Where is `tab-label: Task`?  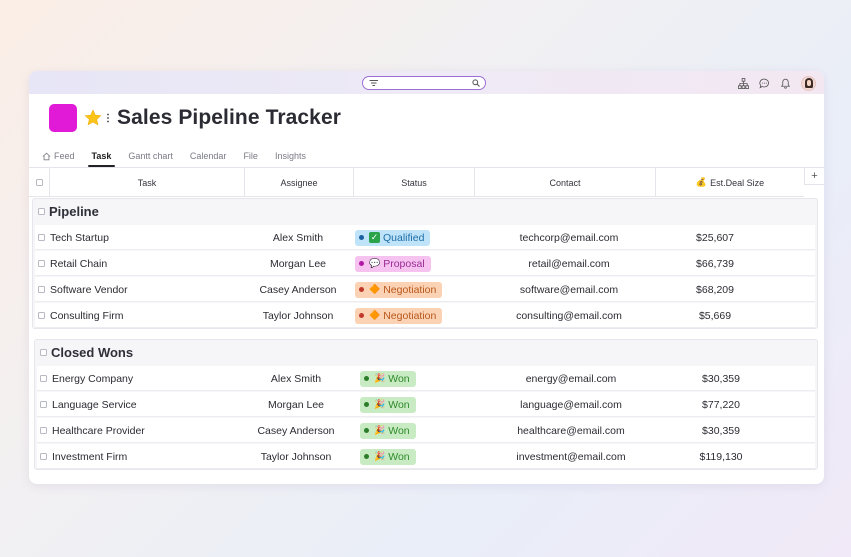 tab-label: Task is located at coordinates (101, 156).